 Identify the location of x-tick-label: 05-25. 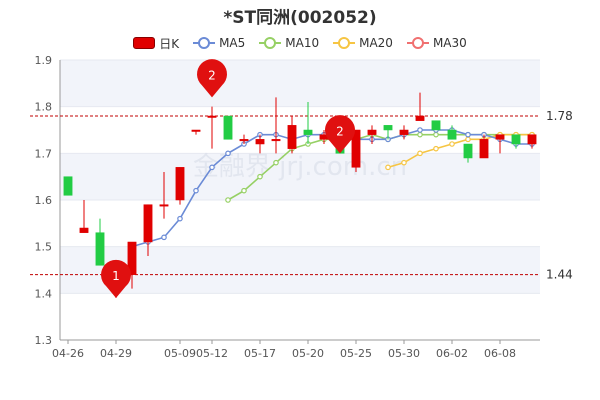
(356, 353).